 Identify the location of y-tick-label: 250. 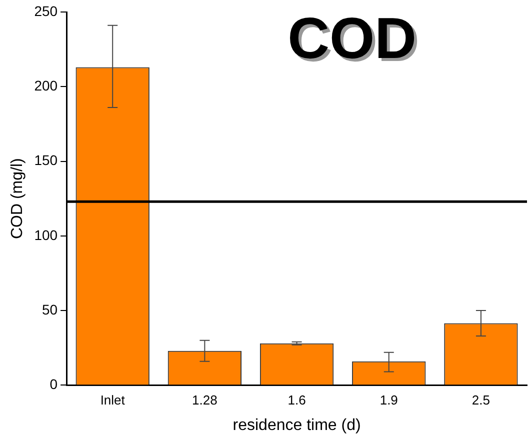
(46, 10).